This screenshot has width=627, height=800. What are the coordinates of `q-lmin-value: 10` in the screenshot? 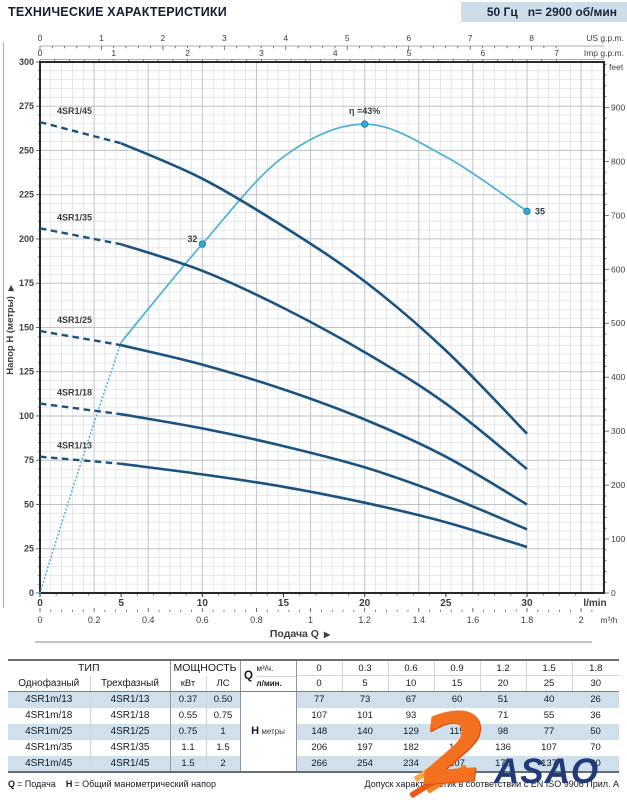 It's located at (411, 683).